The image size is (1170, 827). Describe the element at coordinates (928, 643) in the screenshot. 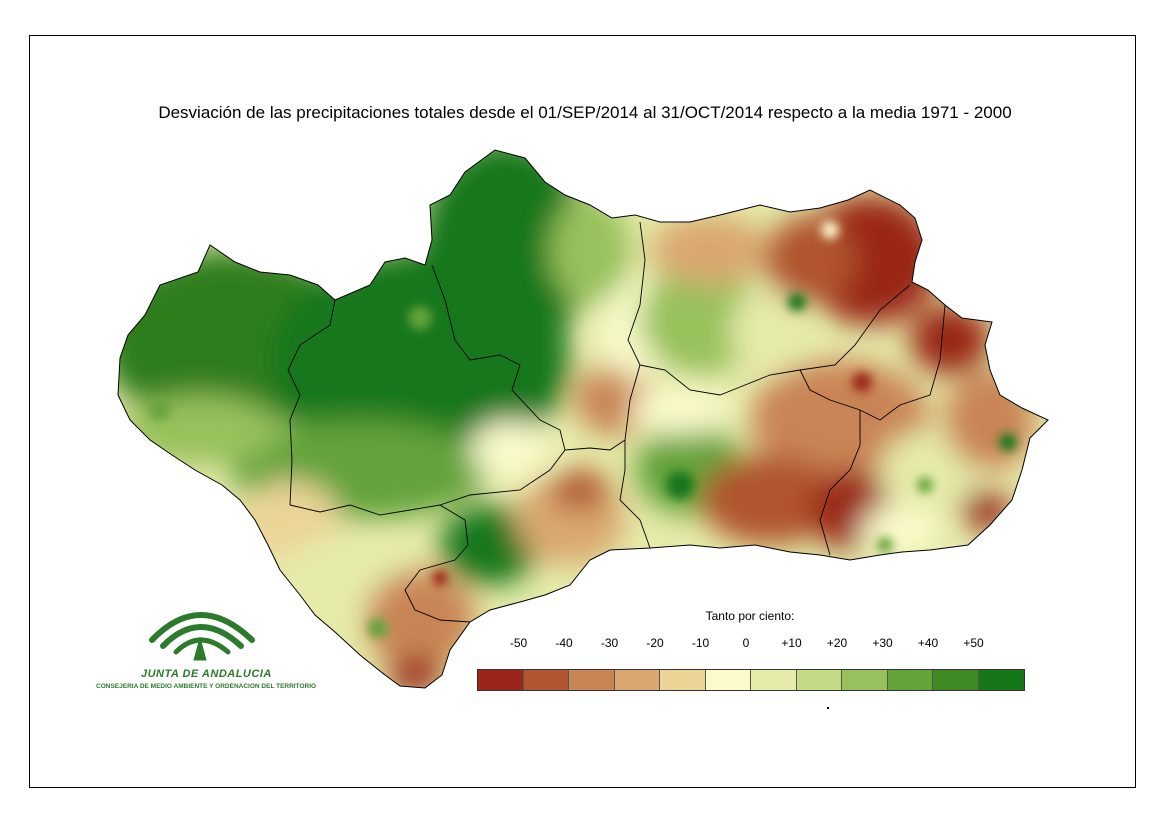

I see `legend-tick-label: +40` at that location.